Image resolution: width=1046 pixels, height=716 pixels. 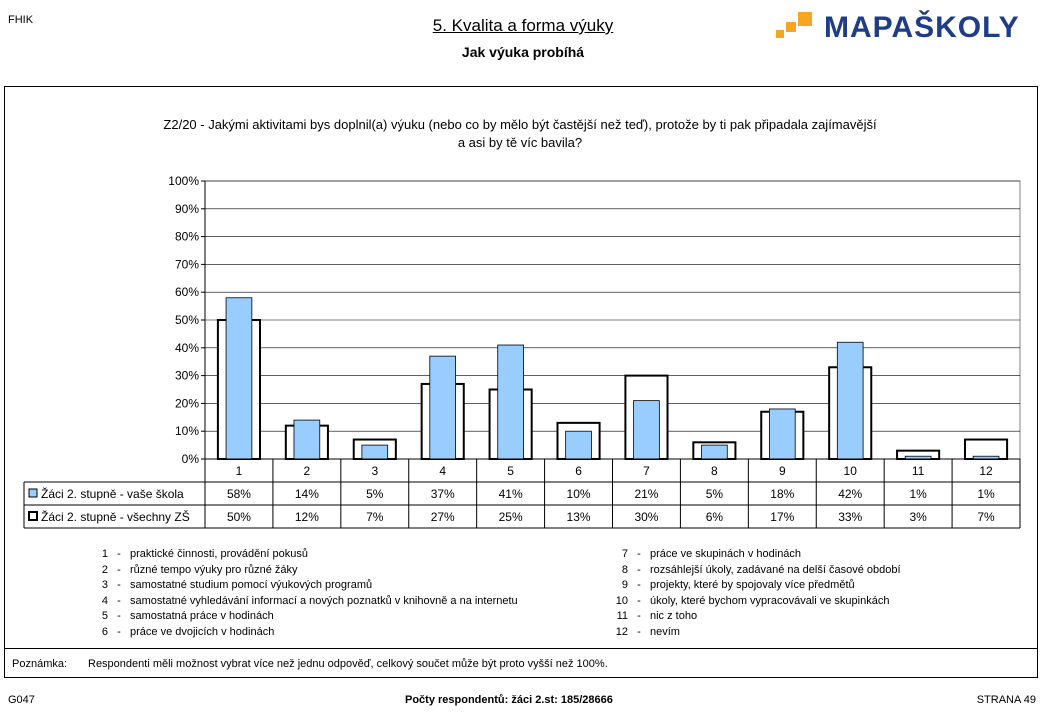 What do you see at coordinates (674, 616) in the screenshot?
I see `category-legend-text: nic z toho` at bounding box center [674, 616].